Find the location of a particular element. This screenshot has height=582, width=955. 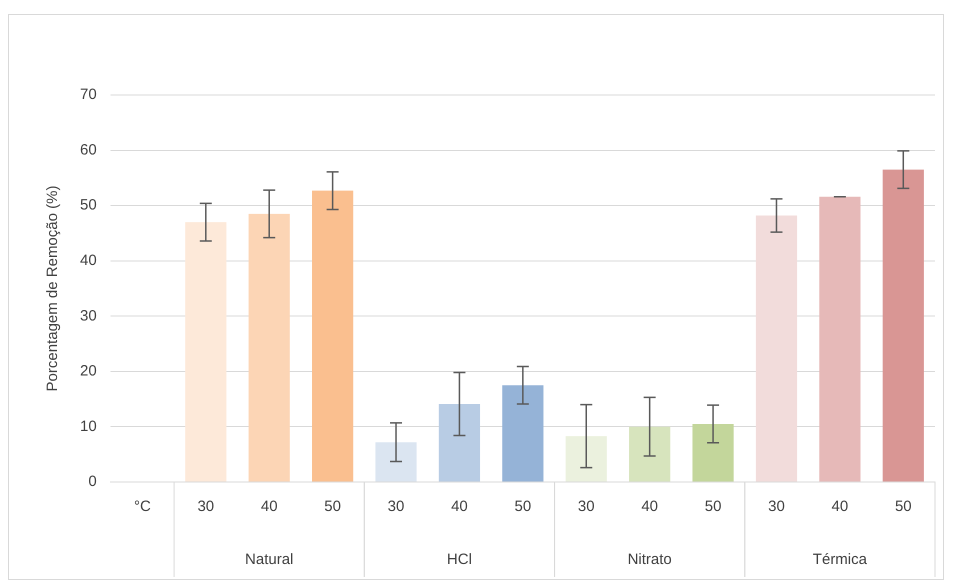

y-tick-label: 20 is located at coordinates (88, 371).